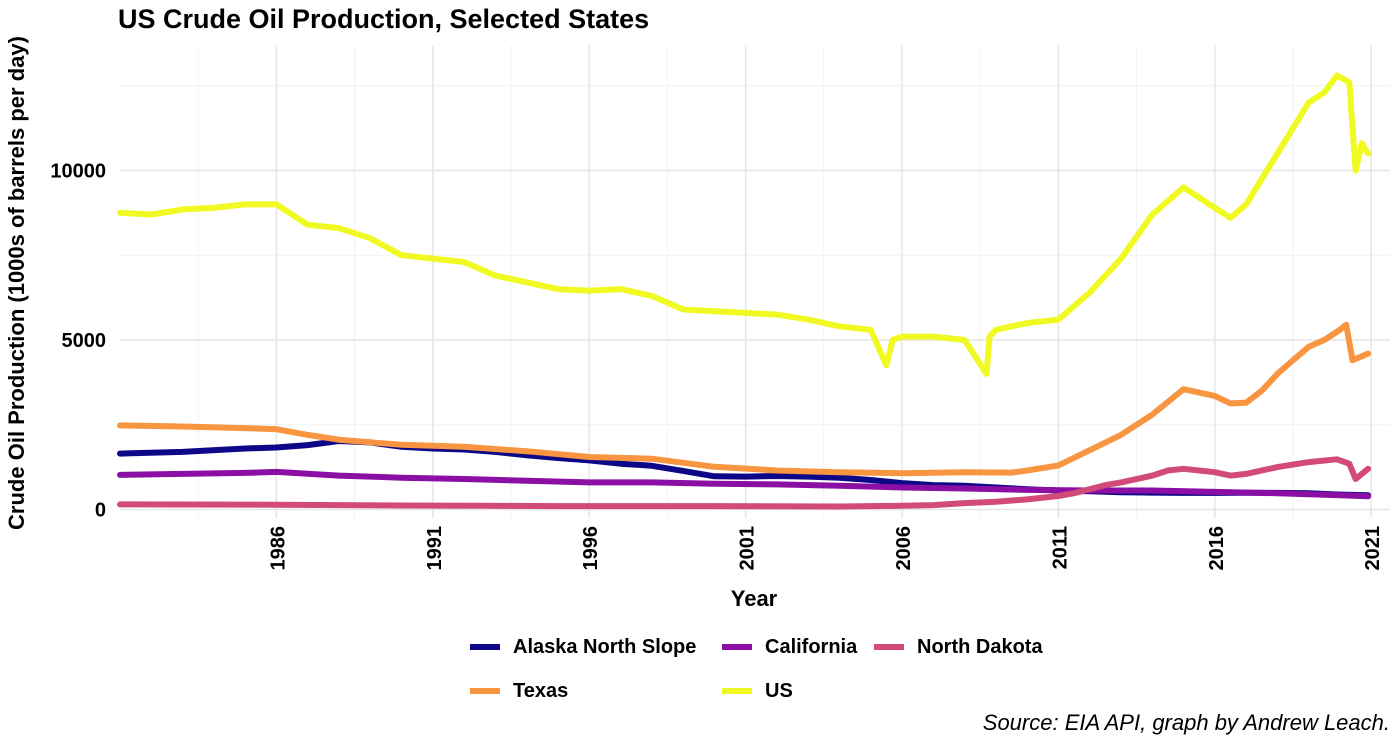  What do you see at coordinates (748, 548) in the screenshot?
I see `x-tick-label: 2001` at bounding box center [748, 548].